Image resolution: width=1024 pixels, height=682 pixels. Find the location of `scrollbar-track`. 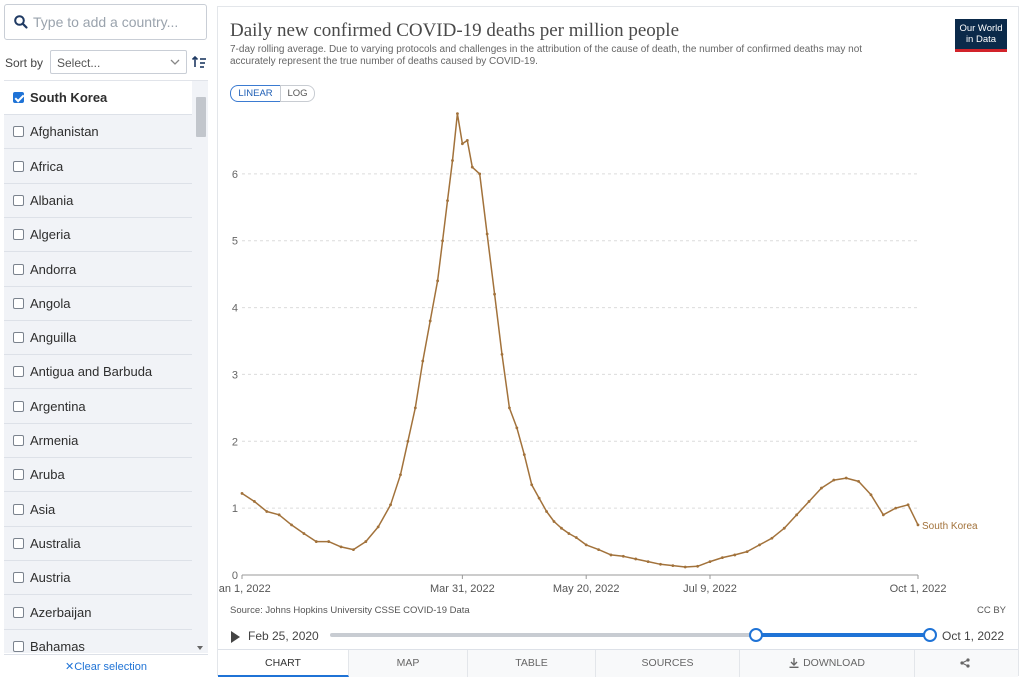

scrollbar-track is located at coordinates (200, 367).